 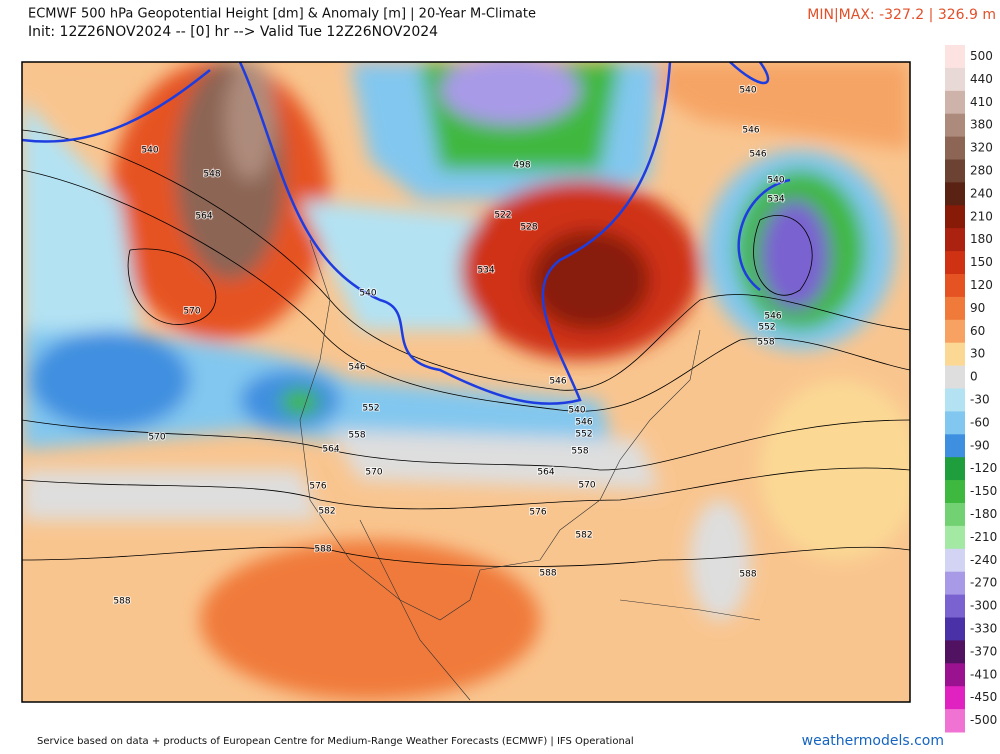 I want to click on brand: weathermodels.com, so click(x=873, y=741).